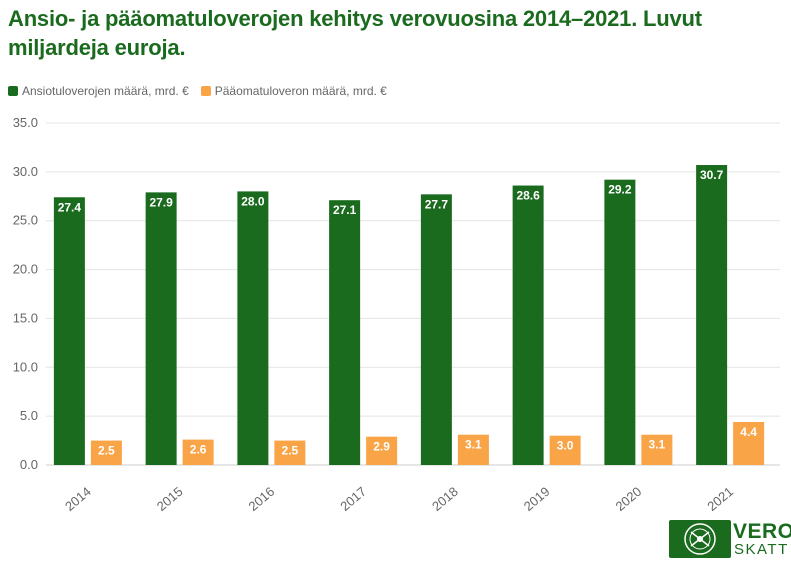  I want to click on y-tick-label: 15.0, so click(25, 317).